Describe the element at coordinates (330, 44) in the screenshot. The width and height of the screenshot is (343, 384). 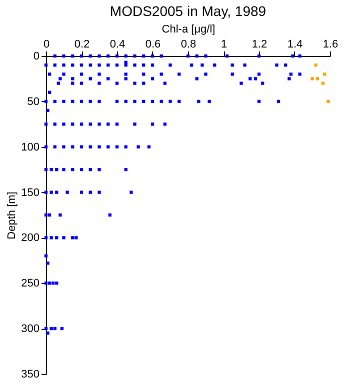
I see `x-tick-label: 1.6` at that location.